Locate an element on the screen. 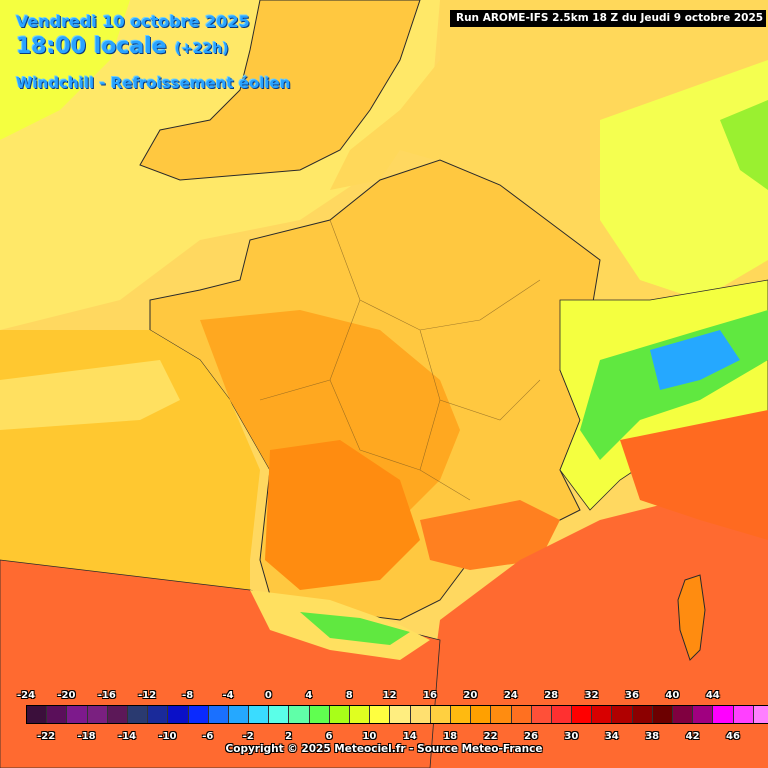 This screenshot has height=768, width=768. legend-tick-top: 28 is located at coordinates (551, 695).